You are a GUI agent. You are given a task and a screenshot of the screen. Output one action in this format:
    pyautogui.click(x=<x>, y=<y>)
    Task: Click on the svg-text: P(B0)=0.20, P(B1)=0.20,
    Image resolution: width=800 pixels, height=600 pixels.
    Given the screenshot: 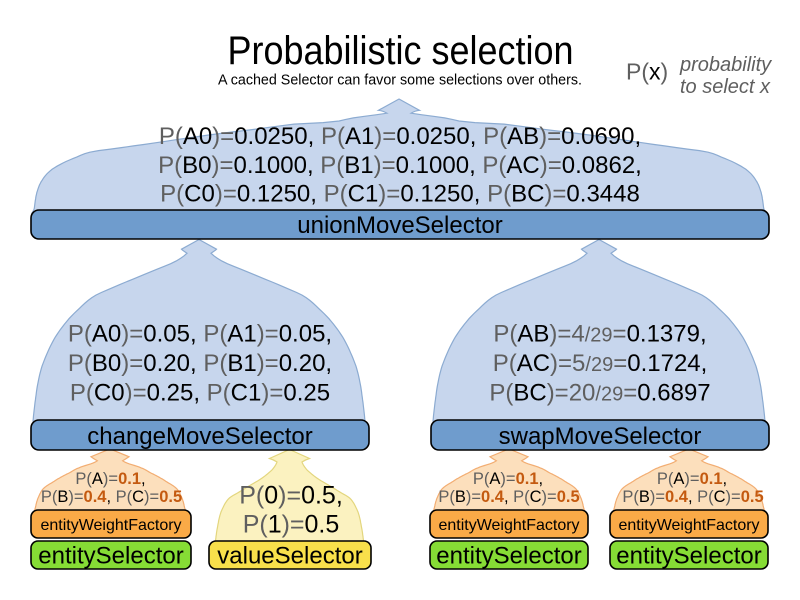 What is the action you would take?
    pyautogui.click(x=200, y=363)
    